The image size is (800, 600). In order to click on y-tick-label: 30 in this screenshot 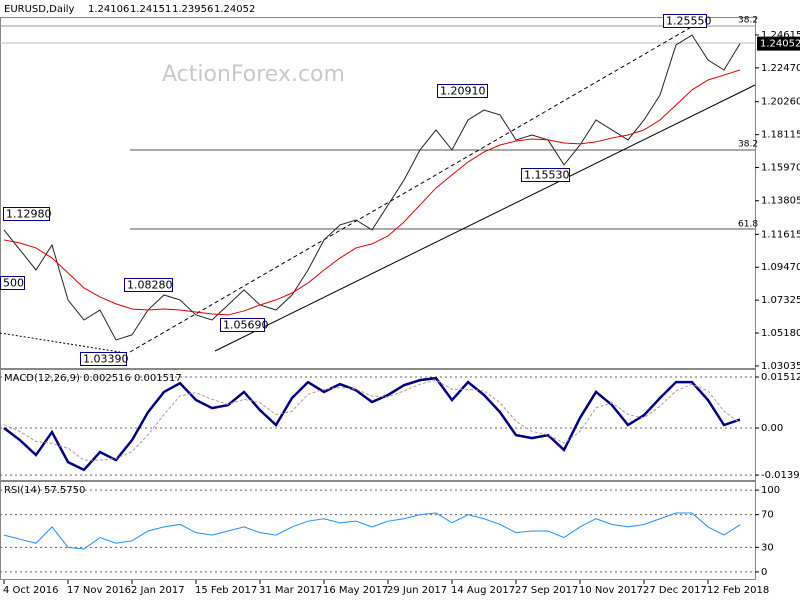, I will do `click(767, 547)`.